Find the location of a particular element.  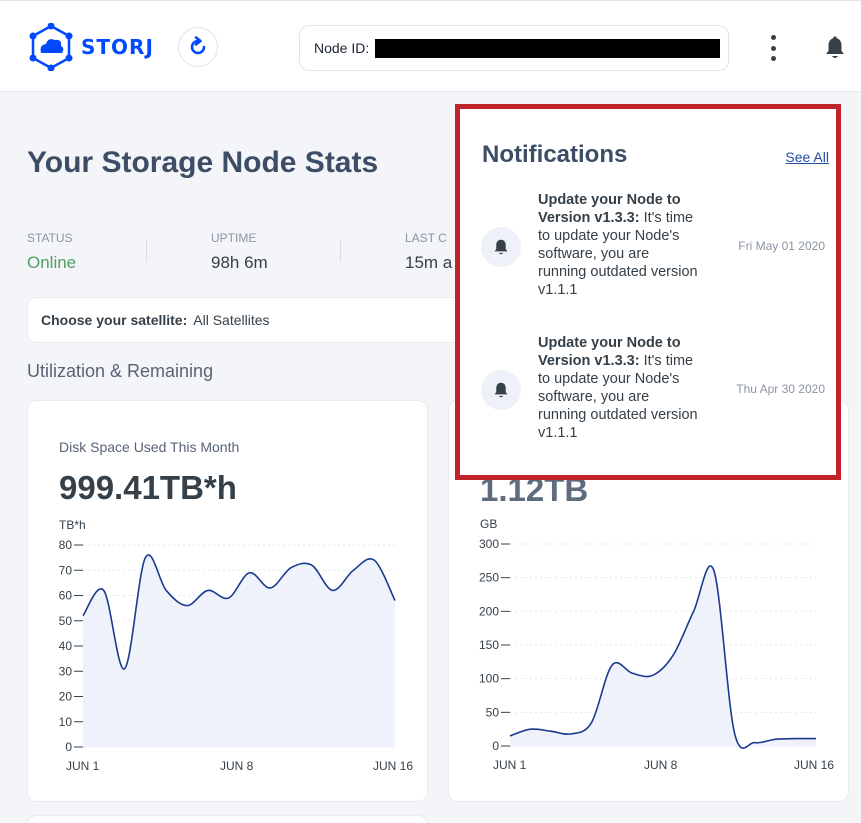

bandwidth-chart: GB 0 50 100 150 200 250 300 JUN 1 JUN 8 JUN 16 is located at coordinates (656, 644).